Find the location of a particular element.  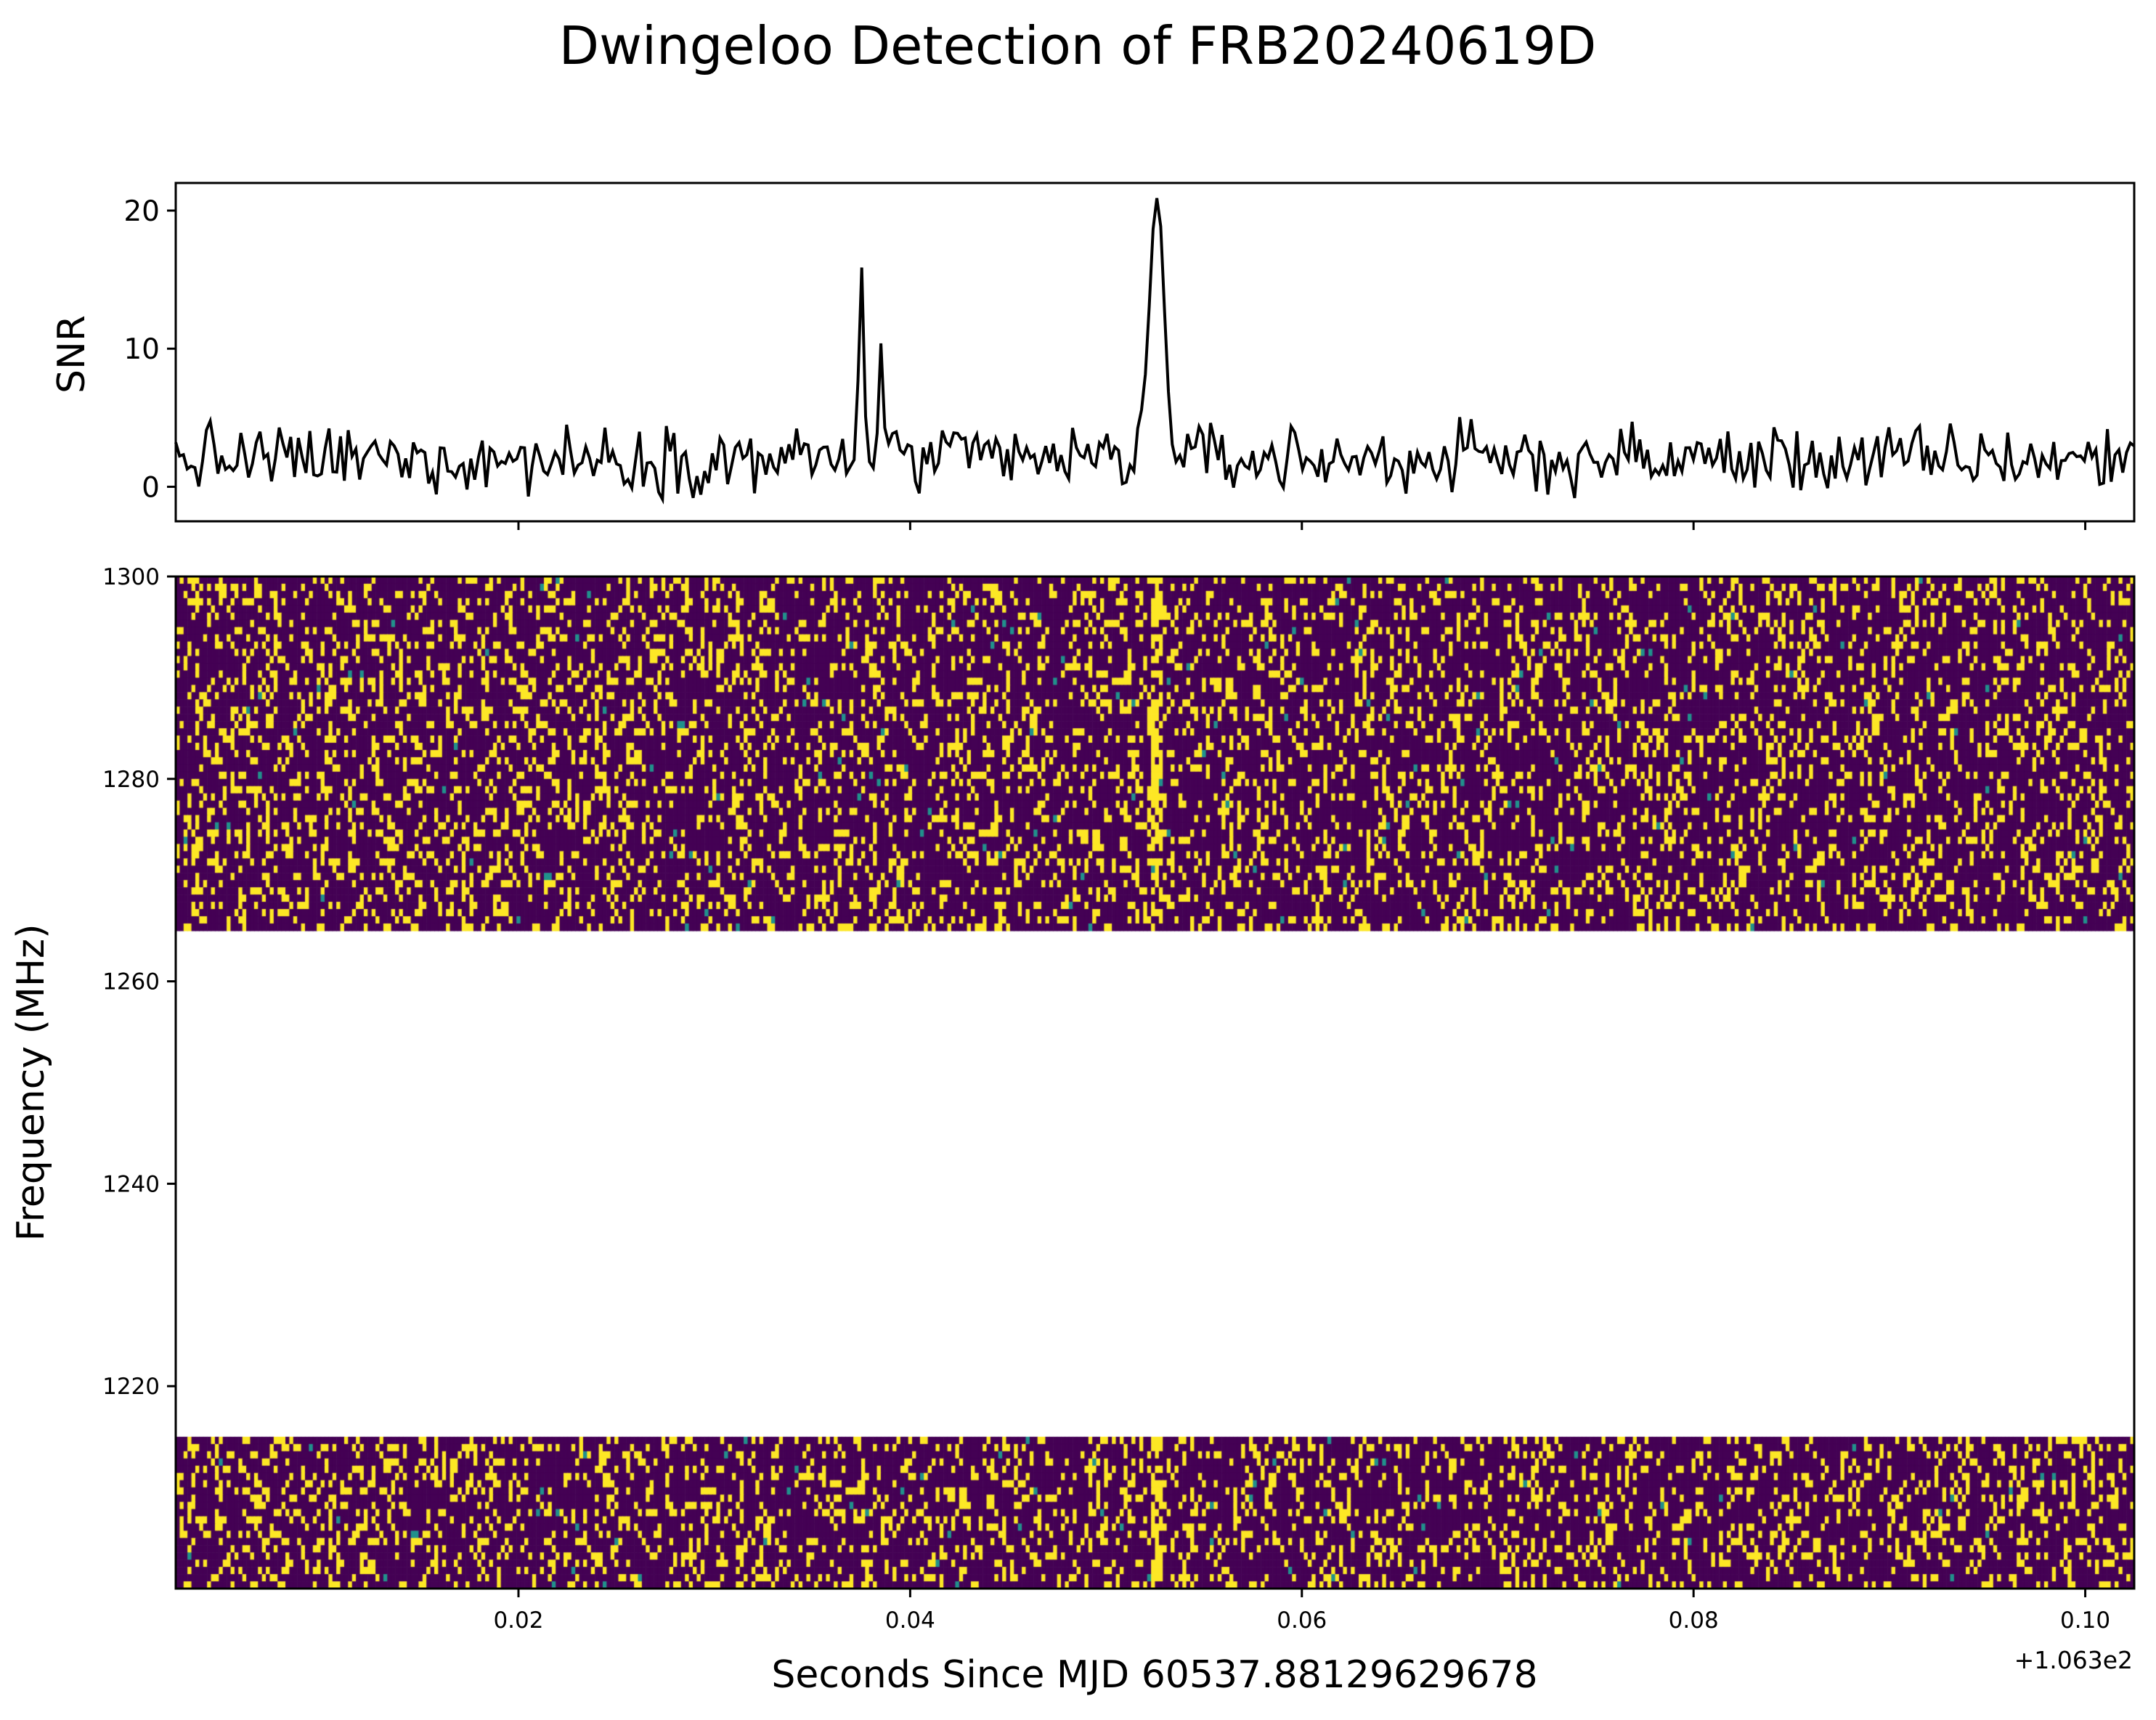

spectrum-xtick-label: 0.04 is located at coordinates (910, 1621).